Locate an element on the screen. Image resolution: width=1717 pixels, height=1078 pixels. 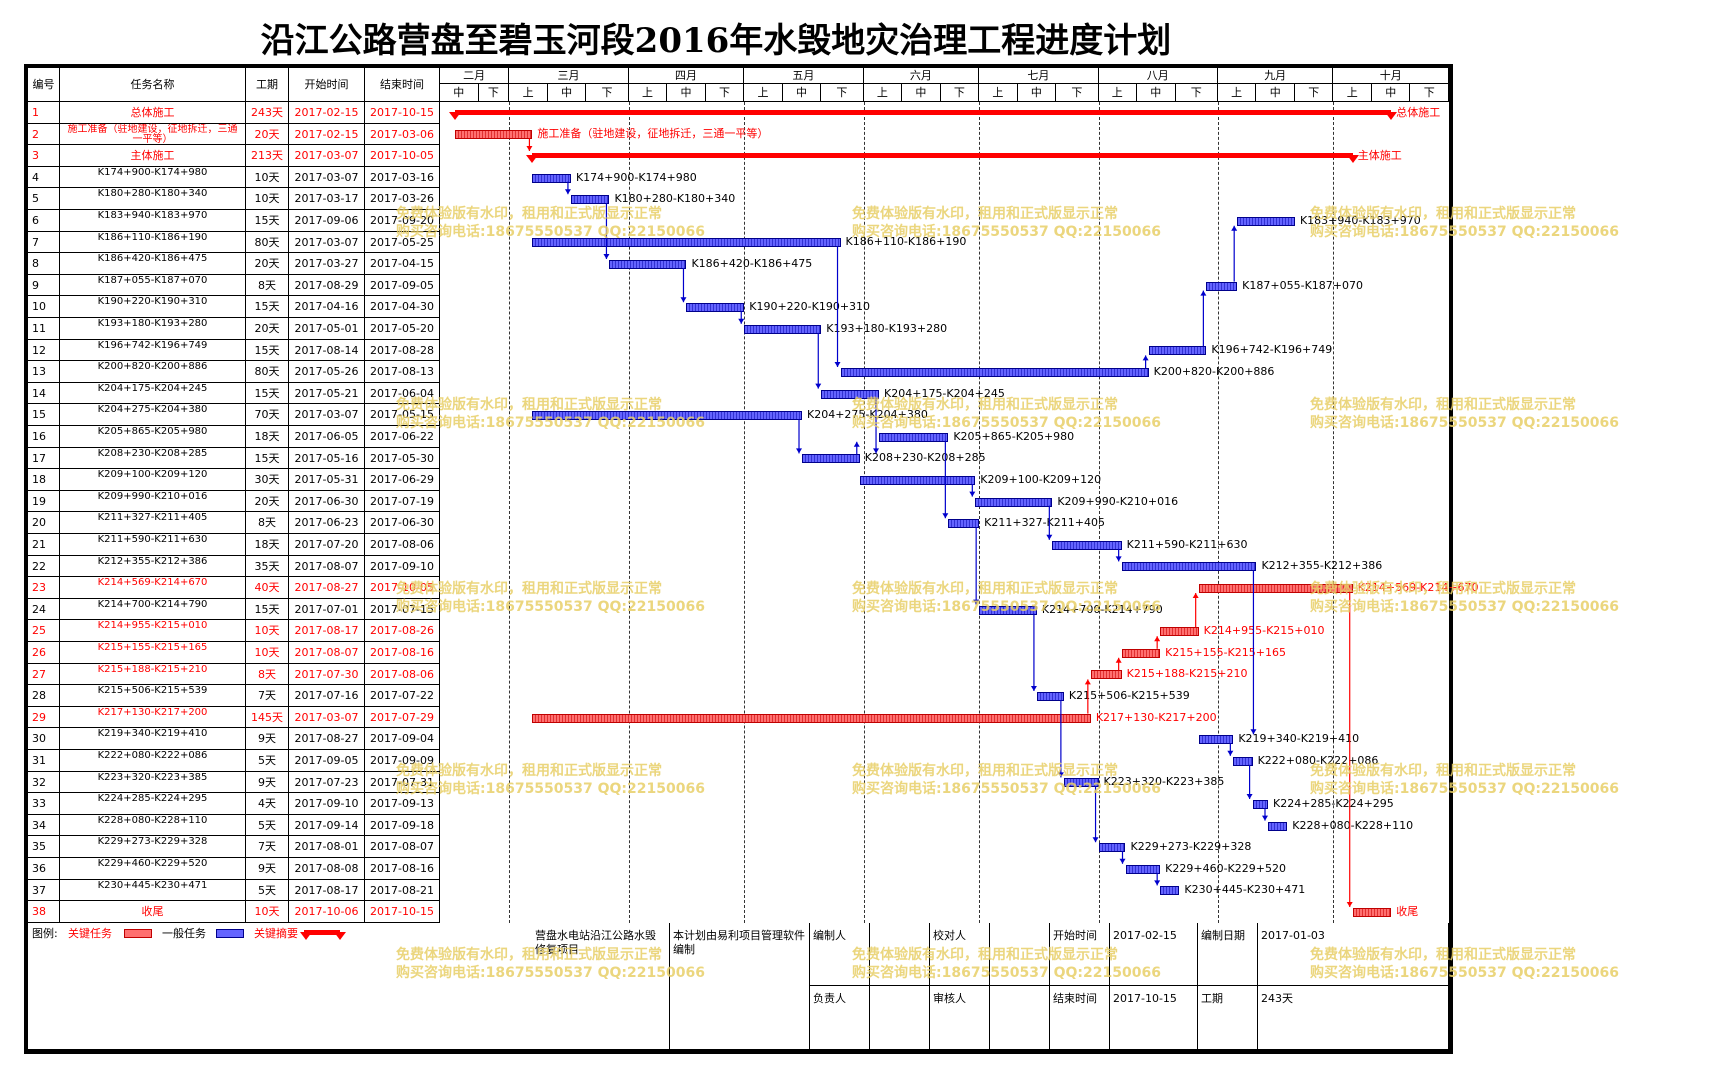
task-num-cell: 13 is located at coordinates (44, 372).